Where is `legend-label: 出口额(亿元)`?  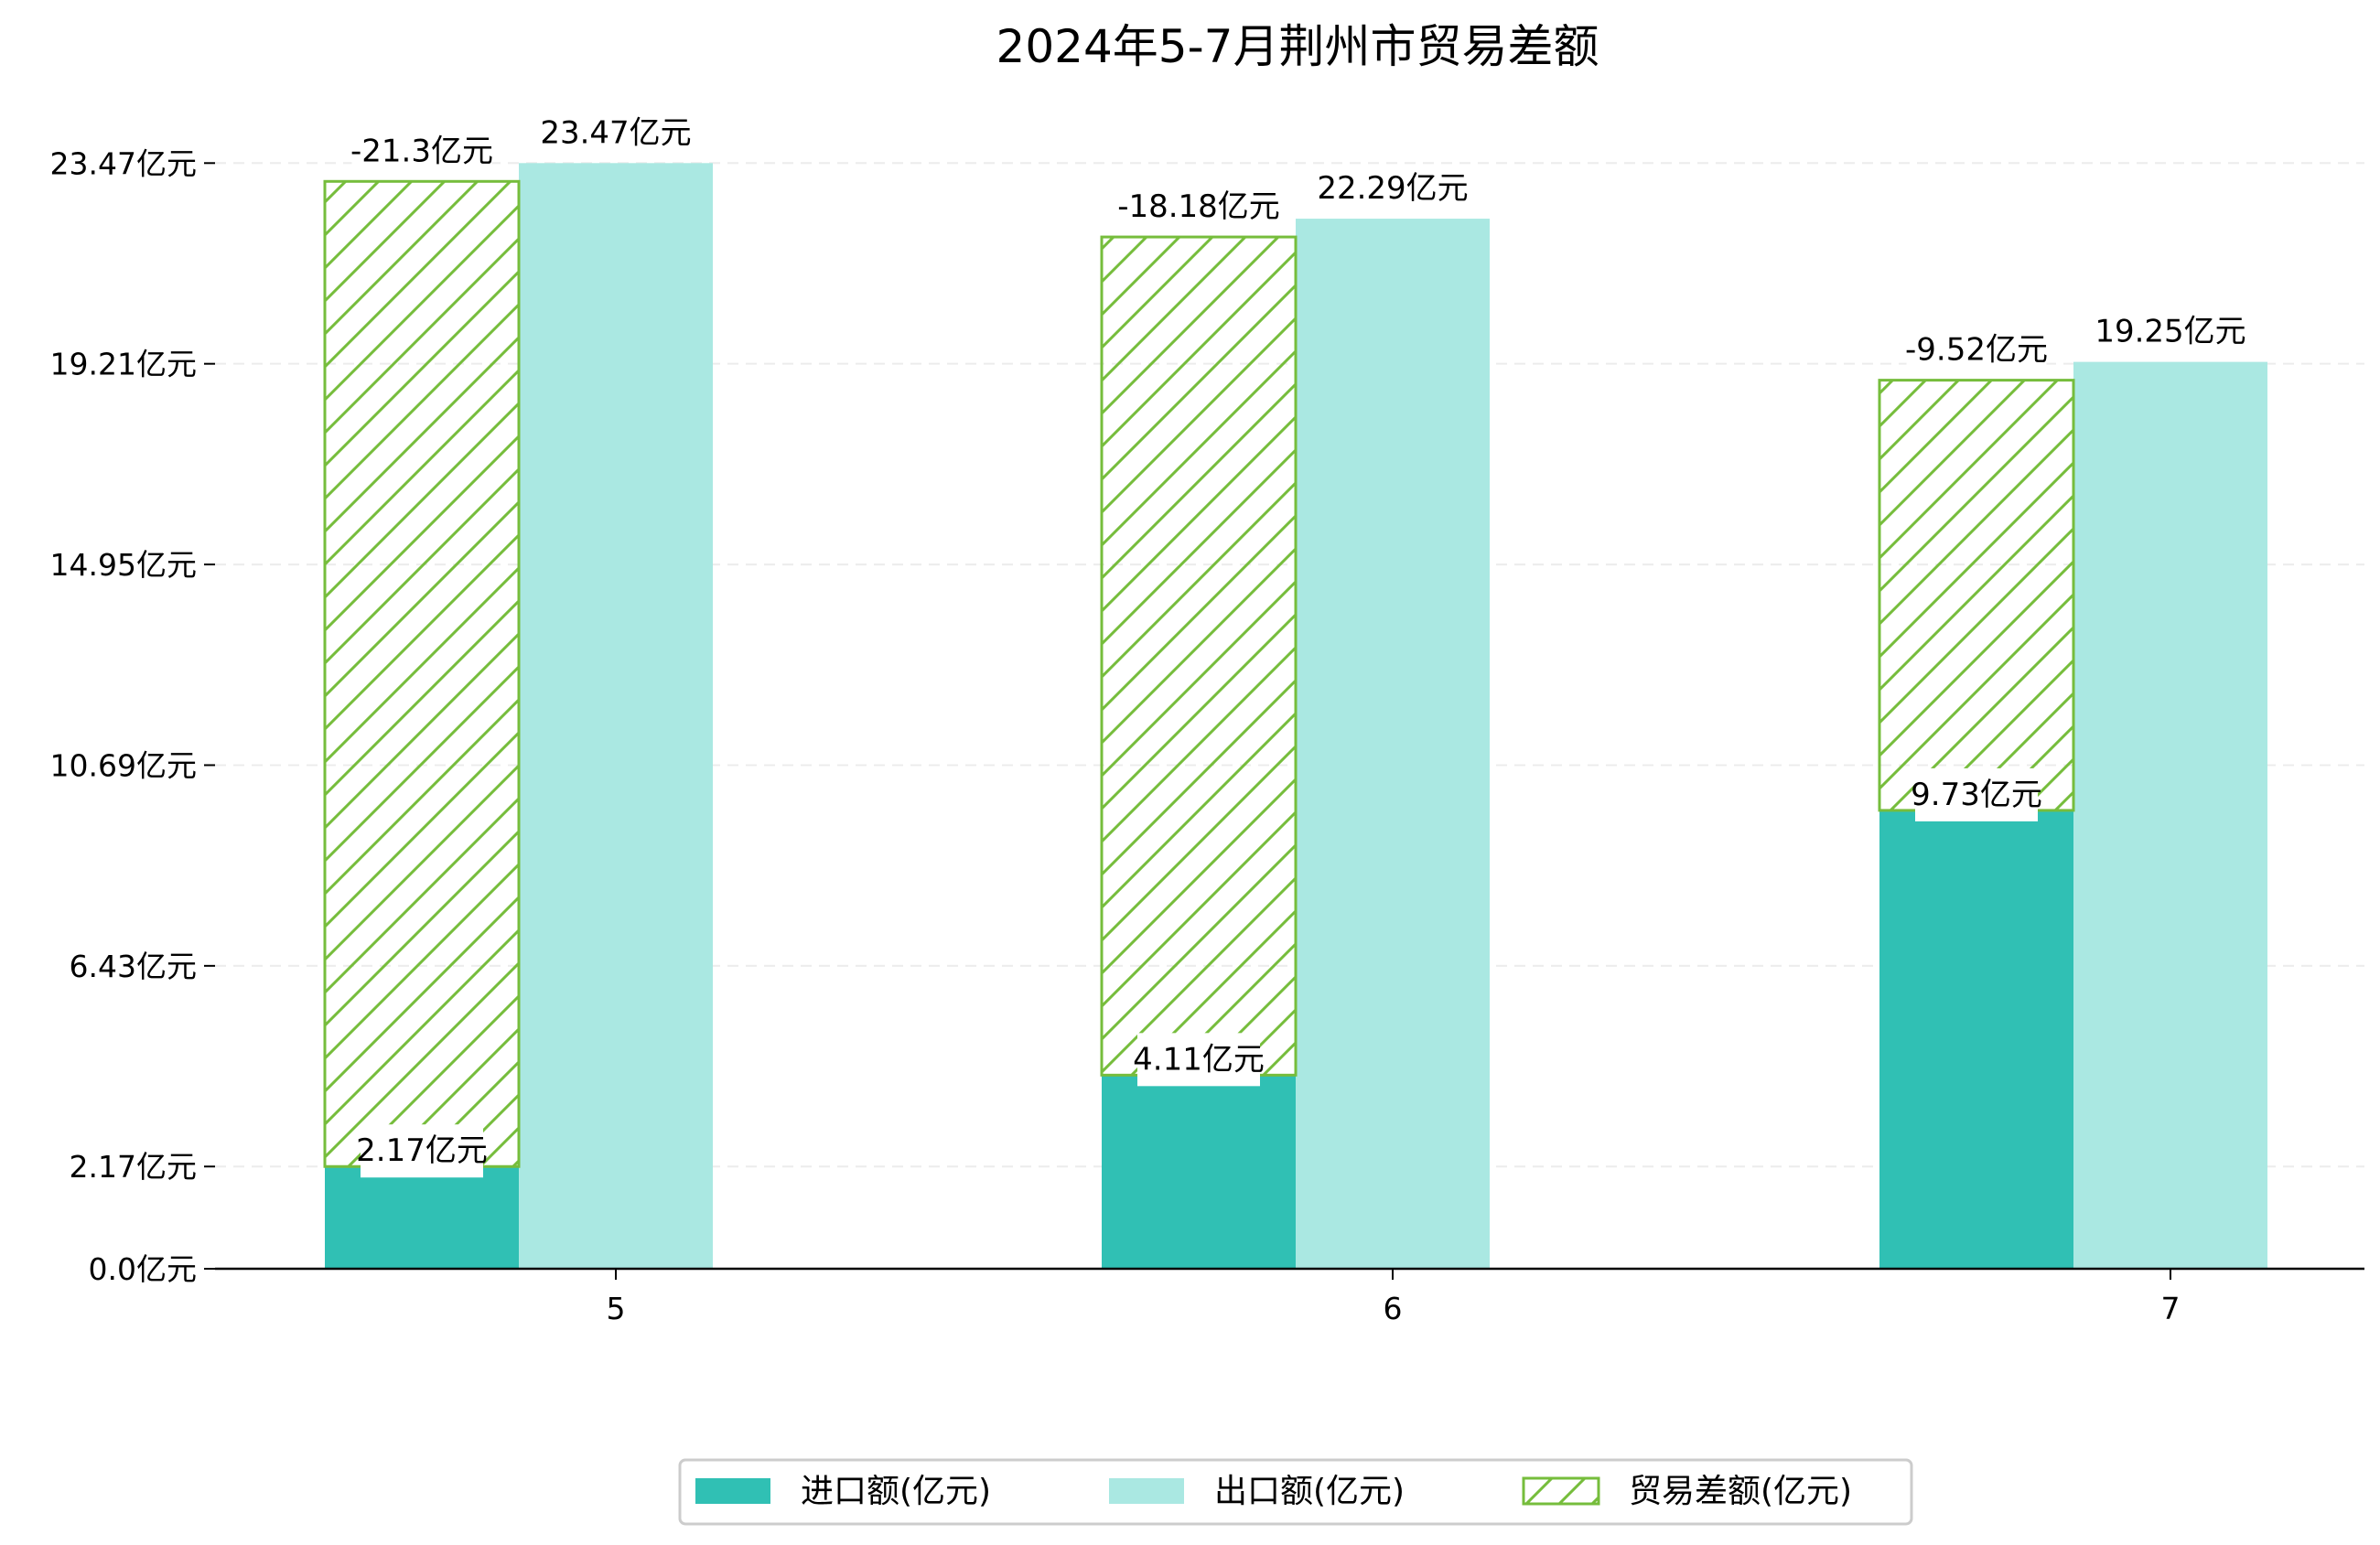 legend-label: 出口额(亿元) is located at coordinates (1309, 1491).